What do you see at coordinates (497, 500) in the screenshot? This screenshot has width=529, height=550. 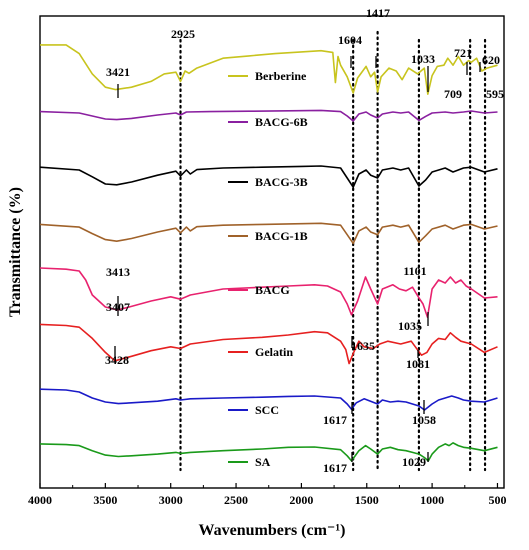 I see `x-tick-label-500: 500` at bounding box center [497, 500].